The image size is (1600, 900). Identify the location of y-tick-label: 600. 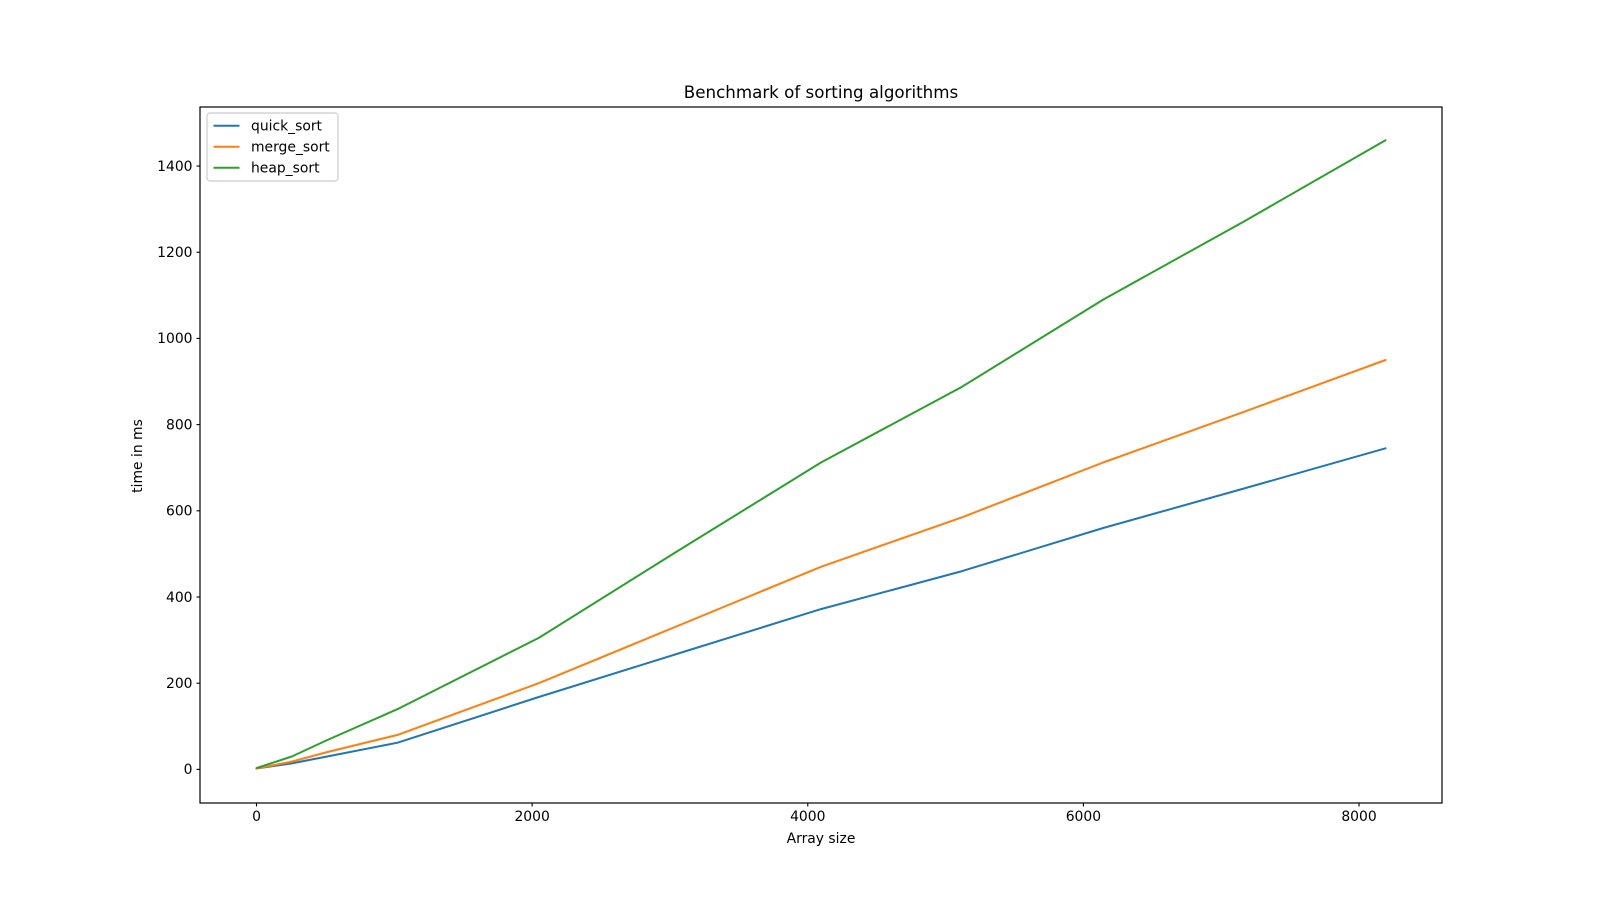
(179, 512).